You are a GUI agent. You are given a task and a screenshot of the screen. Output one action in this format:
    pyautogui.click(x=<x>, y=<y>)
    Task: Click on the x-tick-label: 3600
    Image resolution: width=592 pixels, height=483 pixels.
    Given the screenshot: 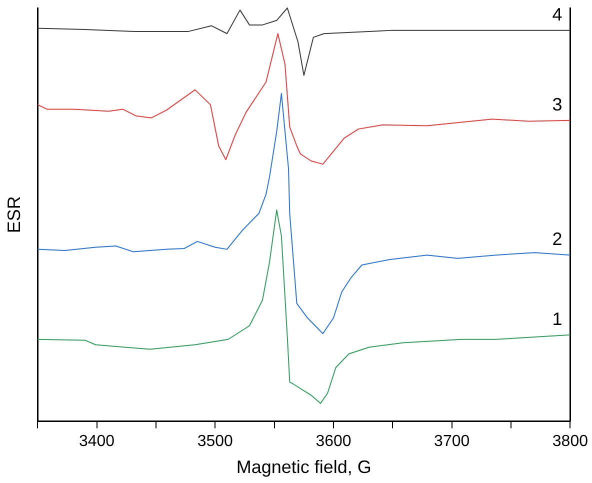 What is the action you would take?
    pyautogui.click(x=334, y=441)
    